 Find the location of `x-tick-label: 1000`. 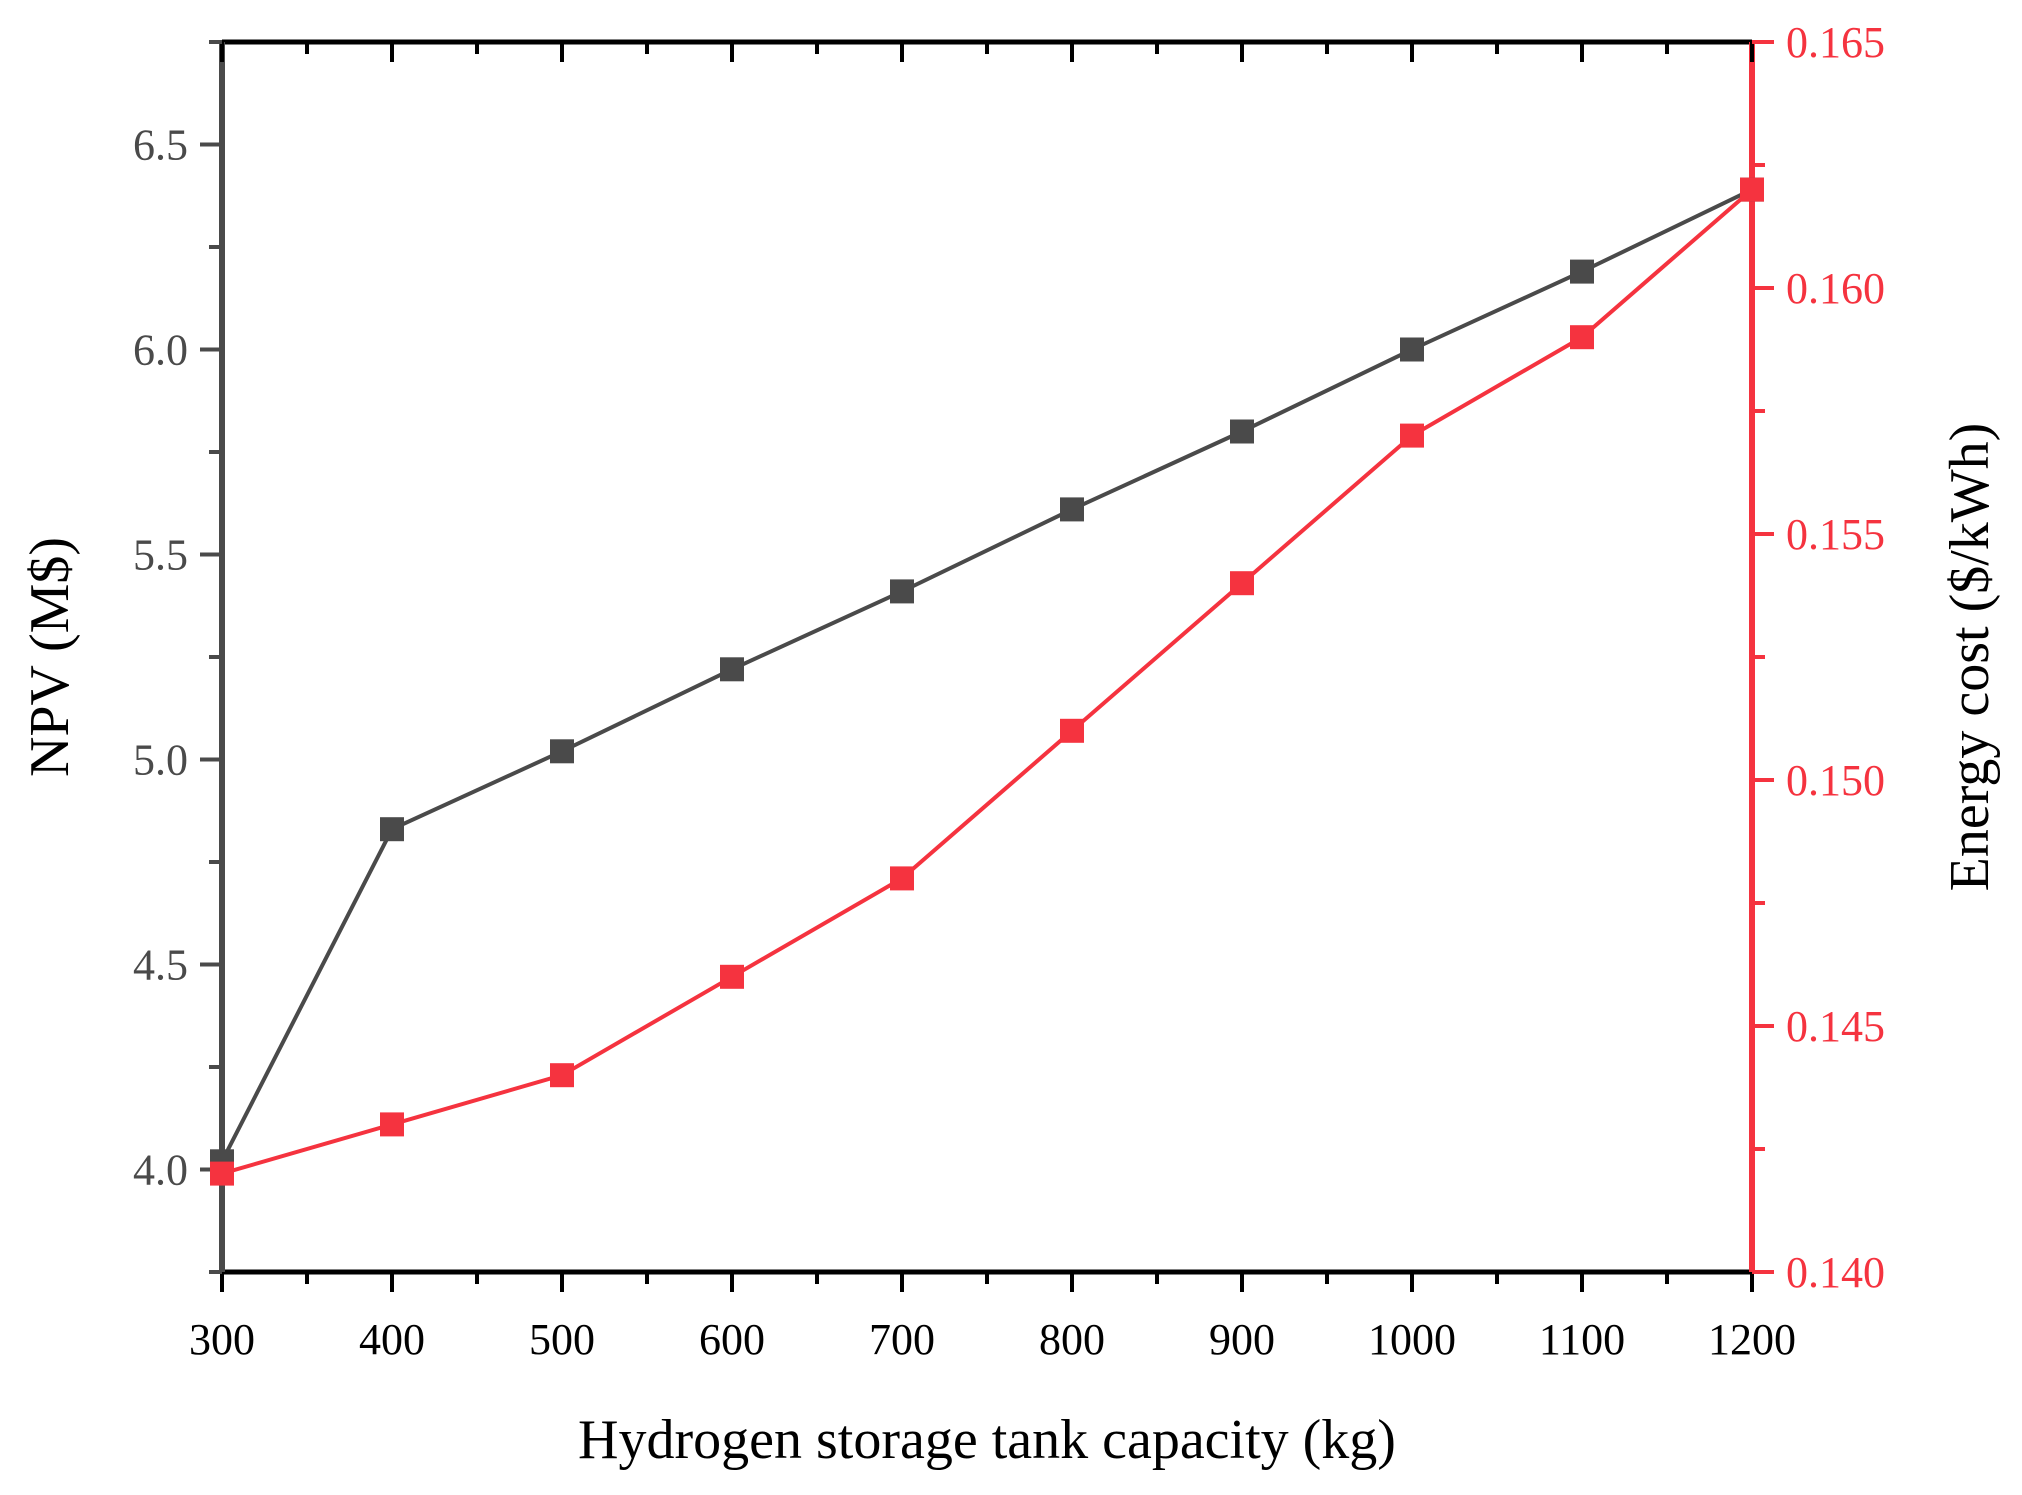

x-tick-label: 1000 is located at coordinates (1412, 1339).